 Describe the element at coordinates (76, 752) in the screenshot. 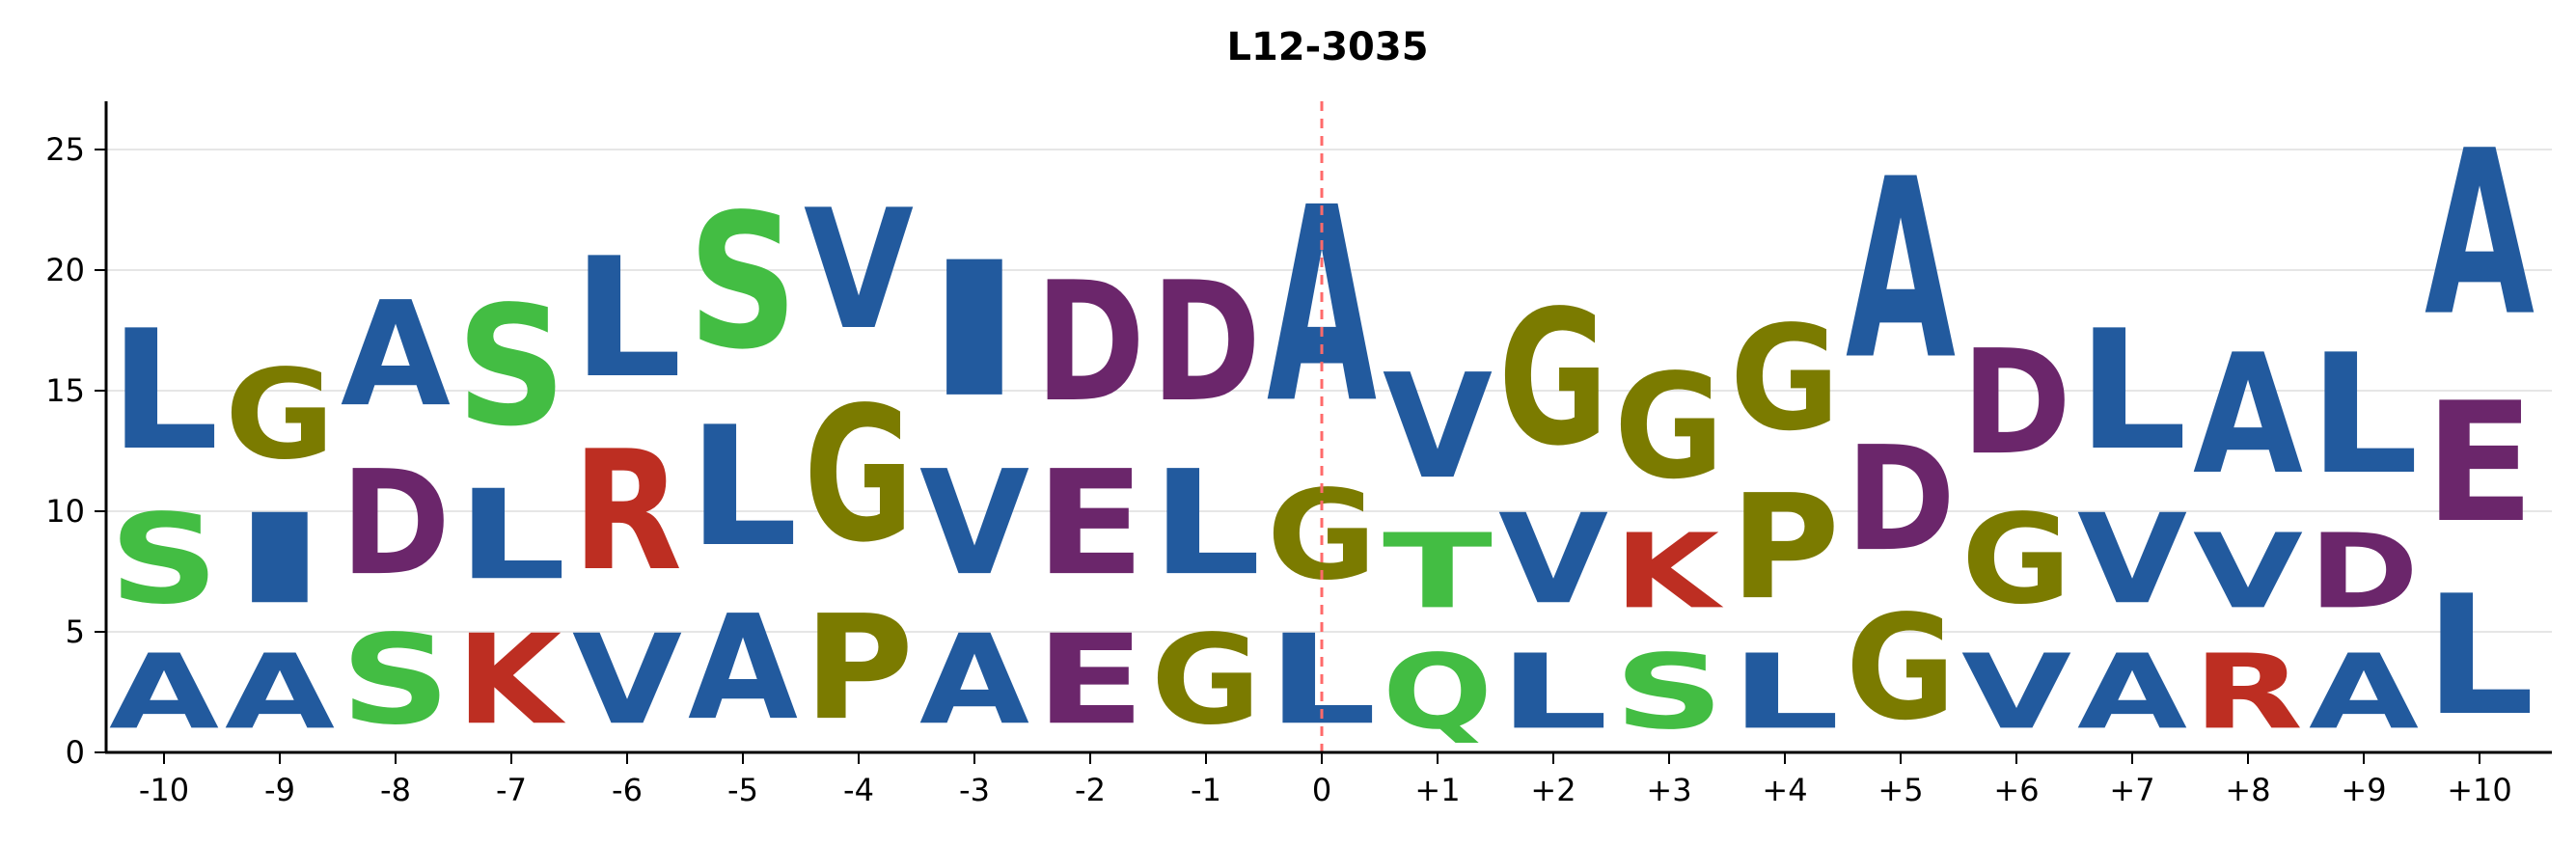

I see `y-tick-label-0: 0` at that location.